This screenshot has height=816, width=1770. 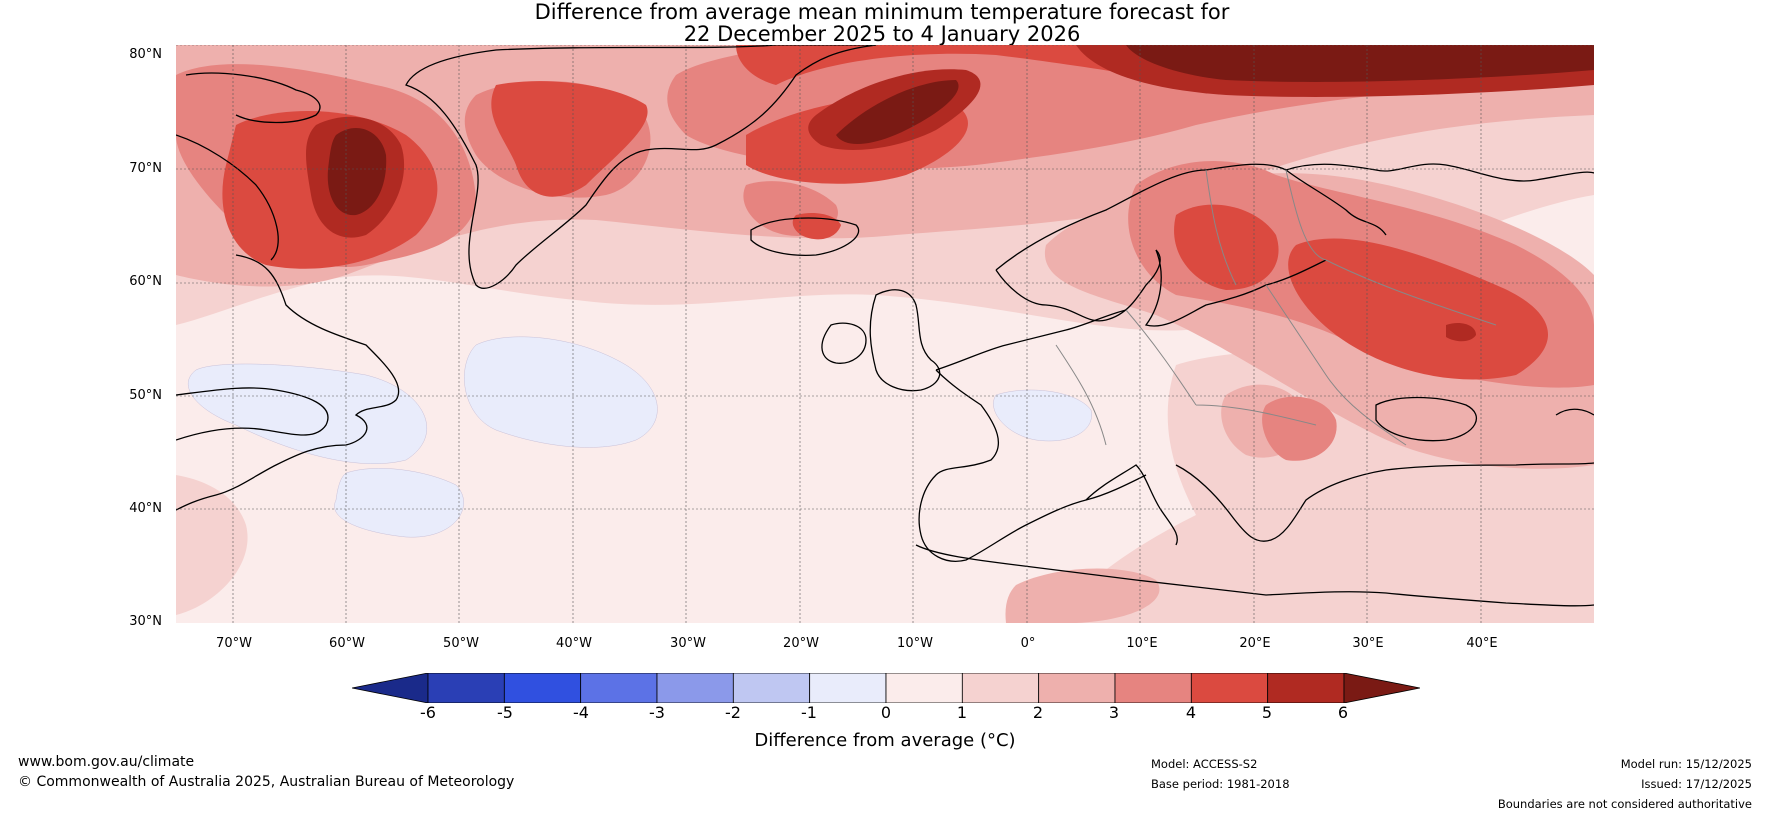 I want to click on lat-label-80n: 80°N, so click(x=145, y=54).